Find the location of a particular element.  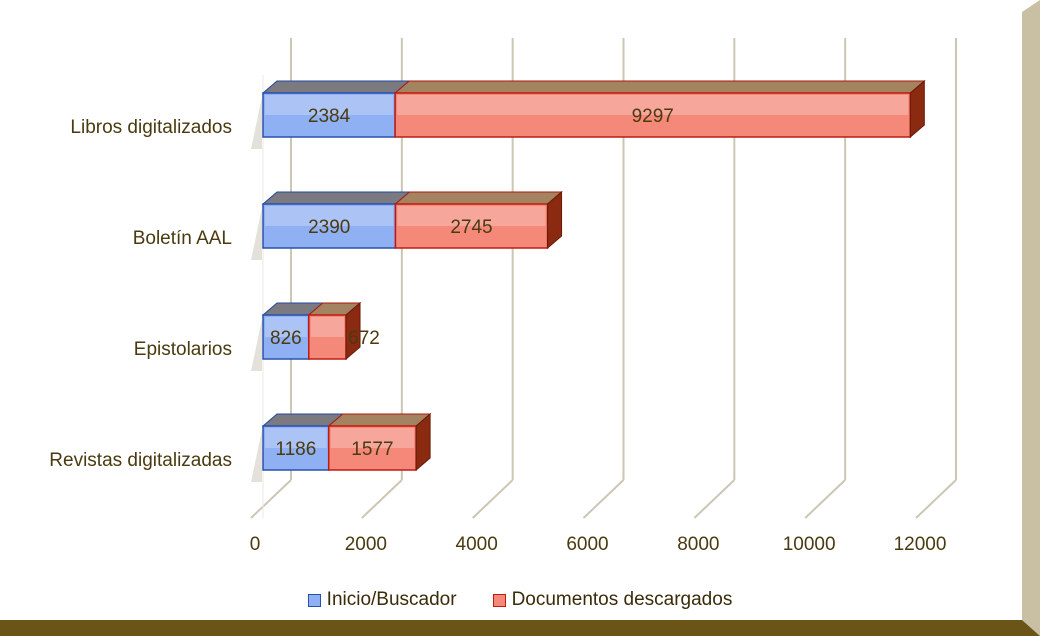

category-label: Libros digitalizados is located at coordinates (151, 127).